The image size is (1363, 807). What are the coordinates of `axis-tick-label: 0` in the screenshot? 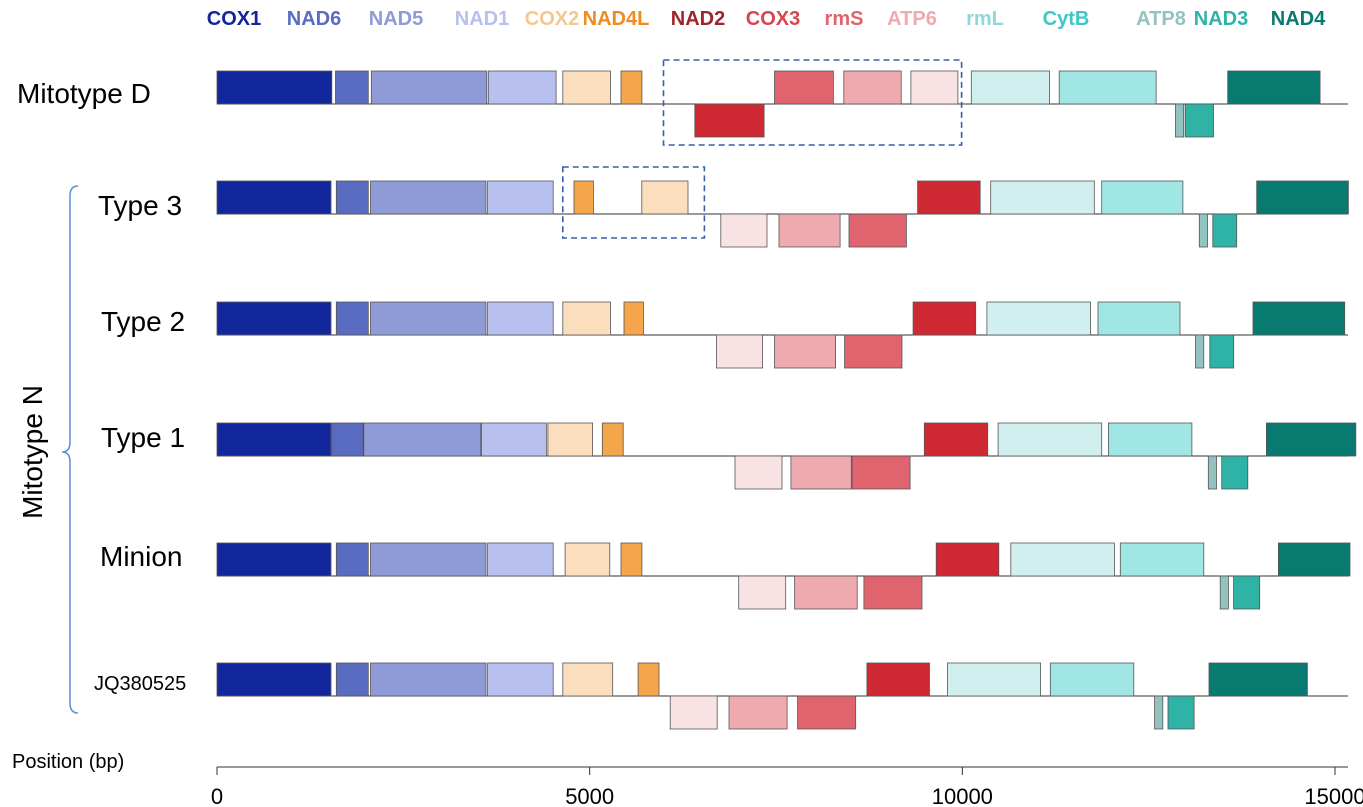 It's located at (217, 795).